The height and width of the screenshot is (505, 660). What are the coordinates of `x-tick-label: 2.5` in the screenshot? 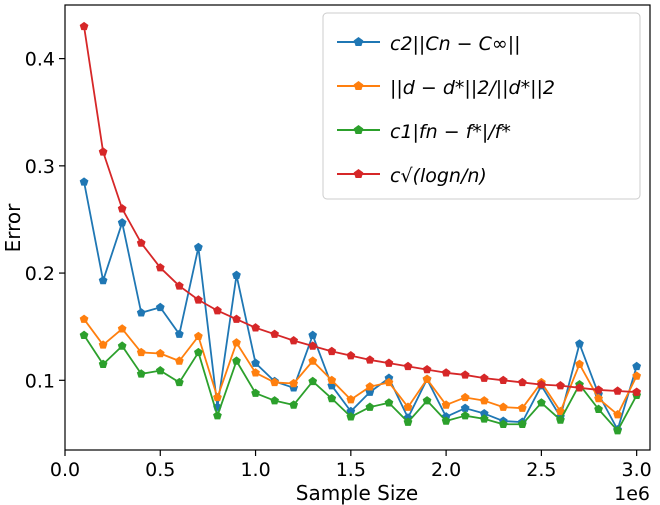 It's located at (541, 470).